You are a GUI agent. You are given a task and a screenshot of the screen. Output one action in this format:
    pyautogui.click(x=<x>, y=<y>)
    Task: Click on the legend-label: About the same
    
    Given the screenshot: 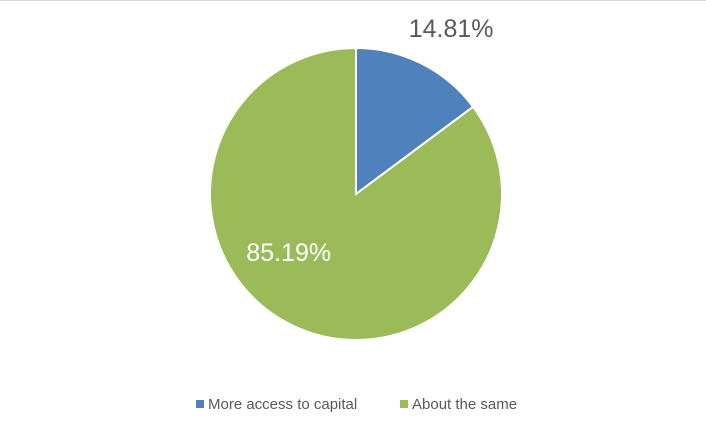 What is the action you would take?
    pyautogui.click(x=464, y=404)
    